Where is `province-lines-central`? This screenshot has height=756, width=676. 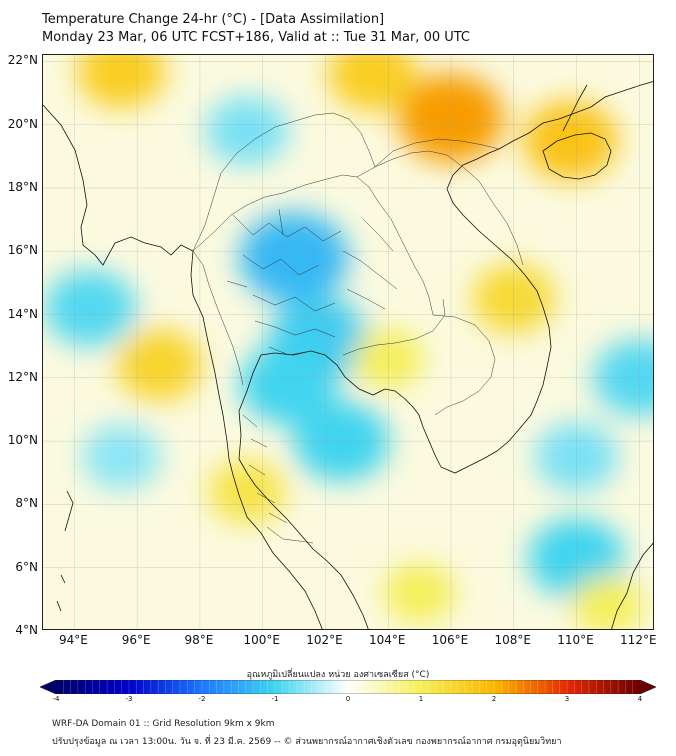
province-lines-central is located at coordinates (326, 287).